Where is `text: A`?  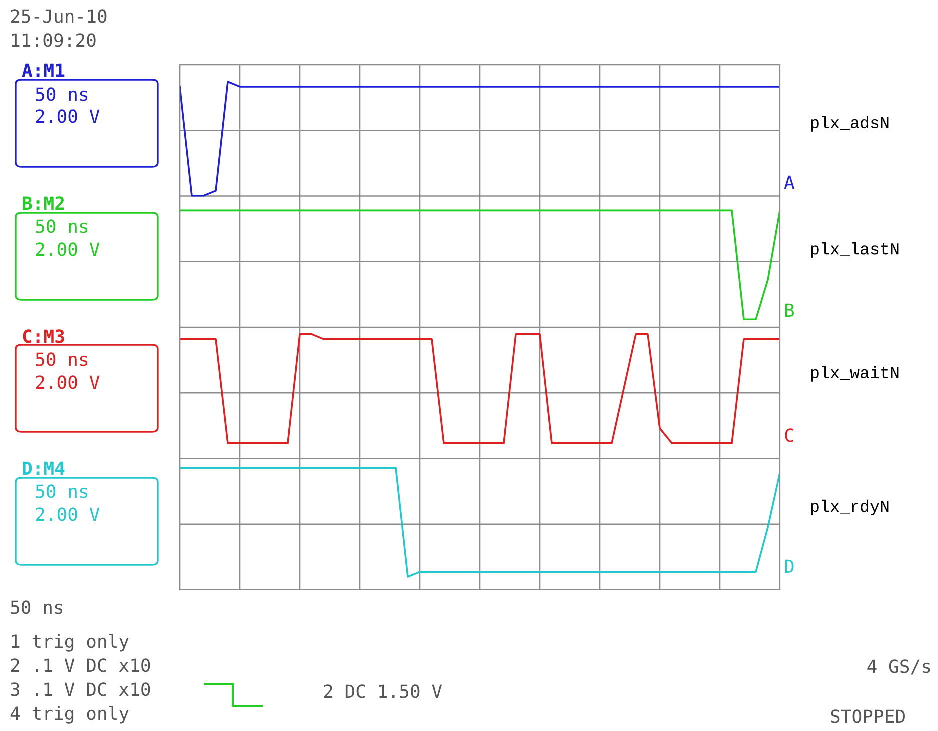
text: A is located at coordinates (789, 183).